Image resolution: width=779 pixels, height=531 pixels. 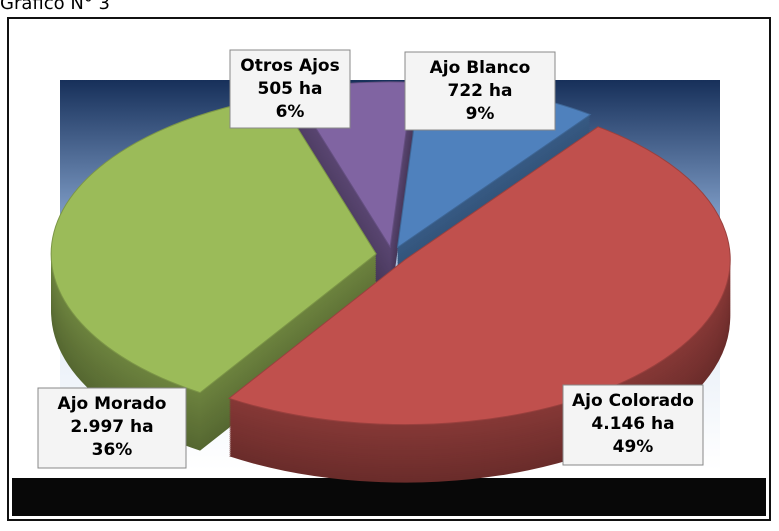 What do you see at coordinates (480, 114) in the screenshot?
I see `value-label: 9%` at bounding box center [480, 114].